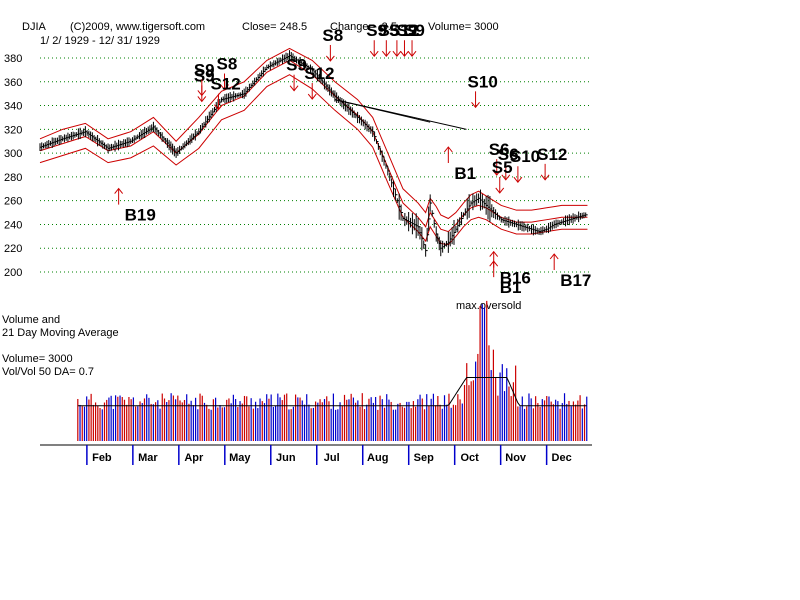 The height and width of the screenshot is (600, 800). What do you see at coordinates (363, 27) in the screenshot?
I see `change-value: Change= -3.5` at bounding box center [363, 27].